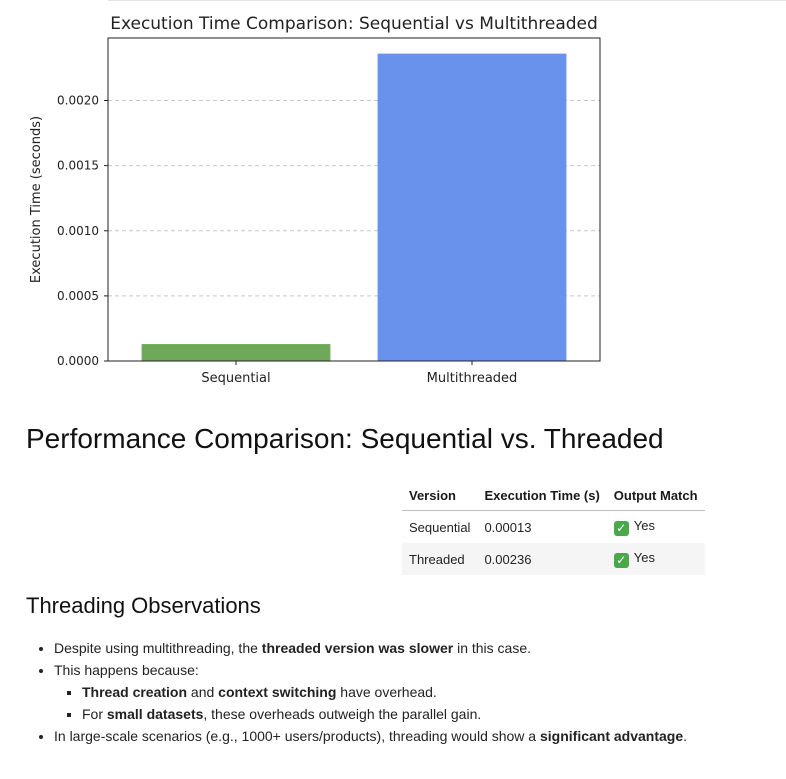  I want to click on y-axis-label: Execution Time (seconds), so click(36, 199).